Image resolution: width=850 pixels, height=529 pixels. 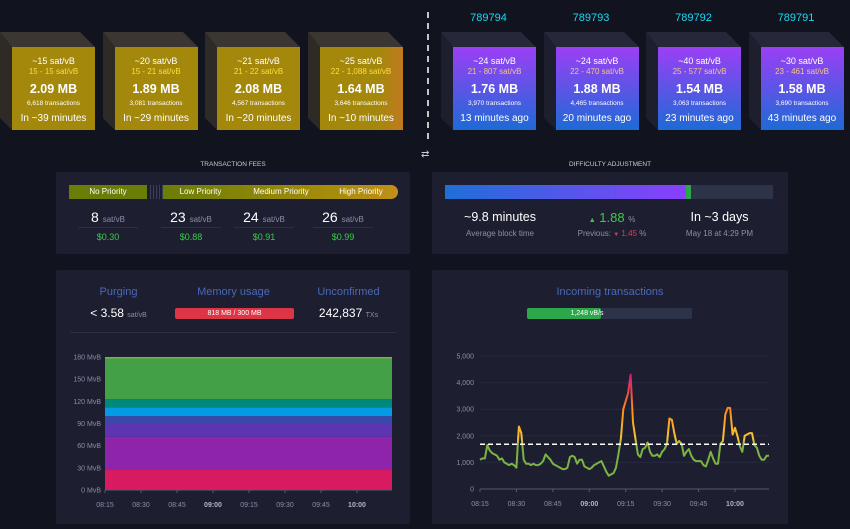 I want to click on purging-number: < 3.58, so click(x=107, y=313).